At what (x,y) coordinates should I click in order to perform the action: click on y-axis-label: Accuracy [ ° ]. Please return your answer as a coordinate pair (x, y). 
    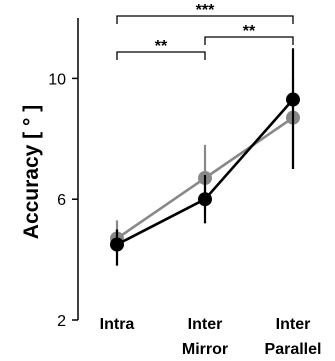
    Looking at the image, I should click on (31, 172).